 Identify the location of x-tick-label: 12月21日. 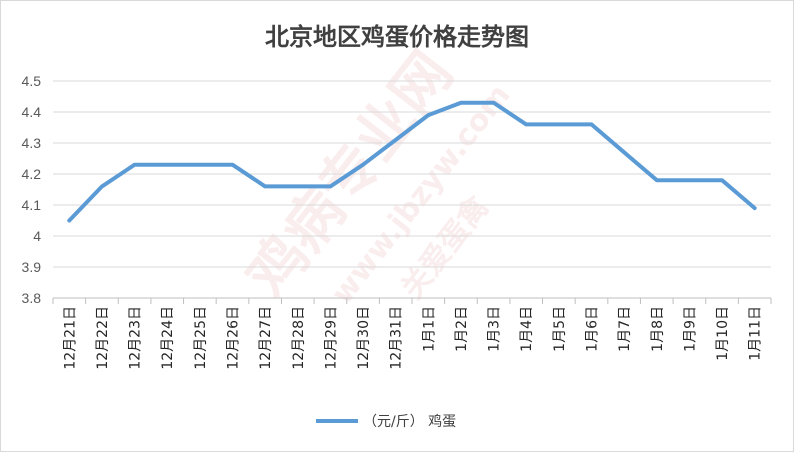
(70, 338).